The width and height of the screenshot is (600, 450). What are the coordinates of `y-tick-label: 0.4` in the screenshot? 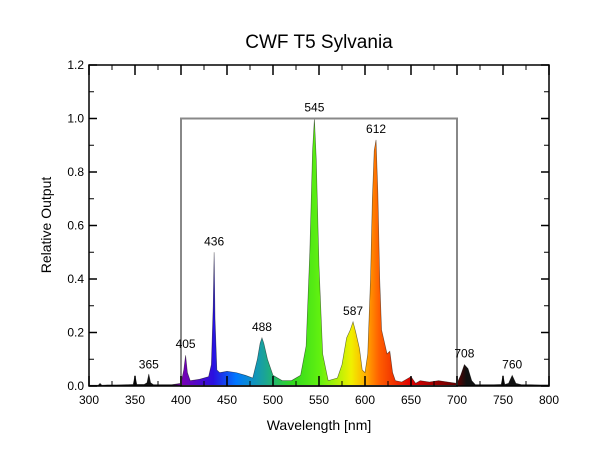 It's located at (75, 279).